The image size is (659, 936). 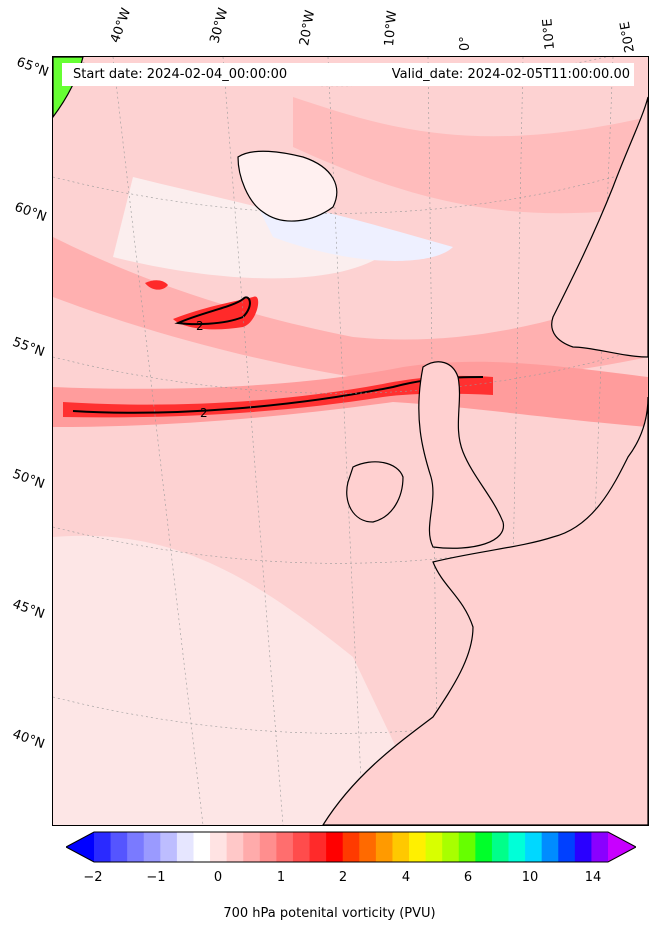 I want to click on start-date-label: Start date: 2024-02-04_00:00:00, so click(x=180, y=74).